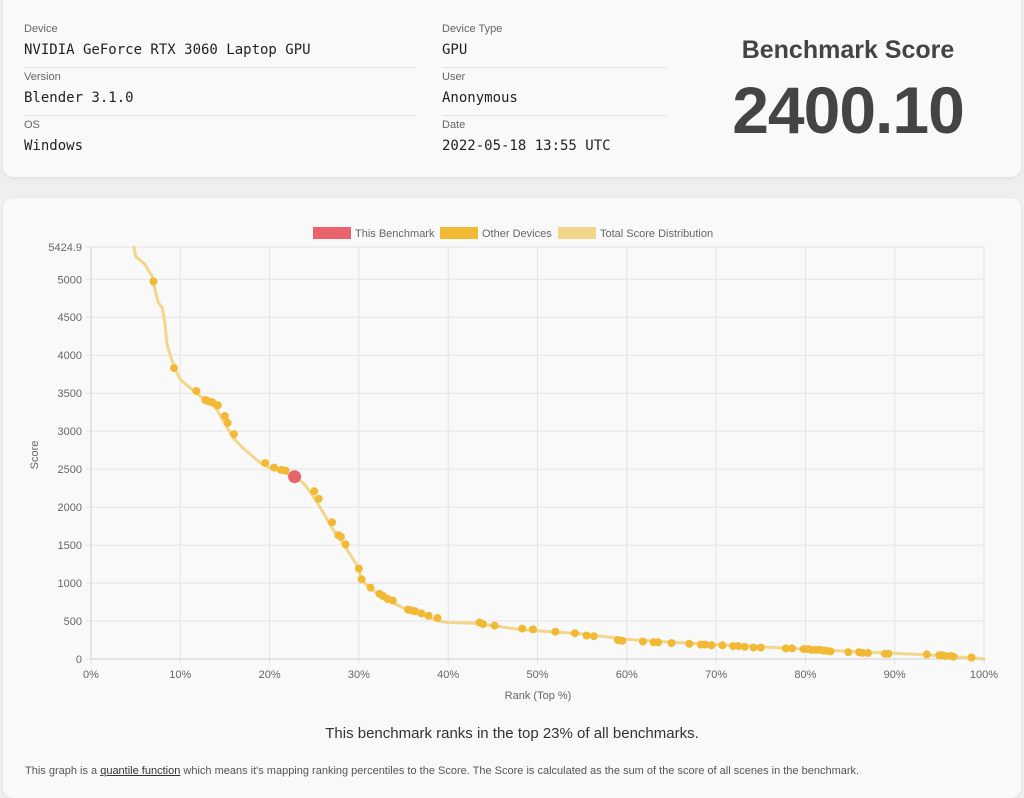  Describe the element at coordinates (537, 675) in the screenshot. I see `x-tick-label: 50%` at that location.